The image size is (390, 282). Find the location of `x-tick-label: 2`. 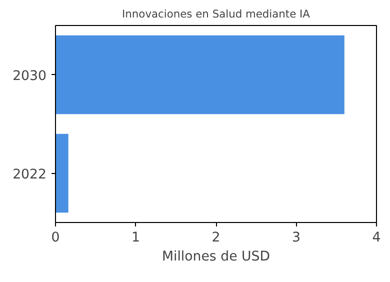

x-tick-label: 2 is located at coordinates (216, 238).